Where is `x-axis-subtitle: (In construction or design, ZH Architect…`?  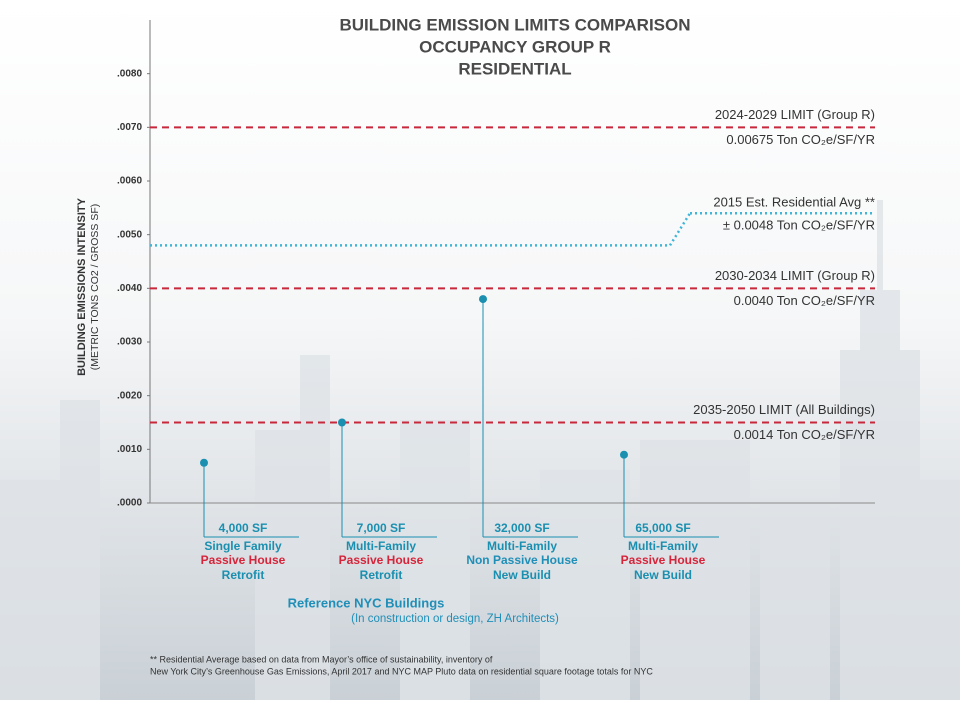 x-axis-subtitle: (In construction or design, ZH Architect… is located at coordinates (455, 619).